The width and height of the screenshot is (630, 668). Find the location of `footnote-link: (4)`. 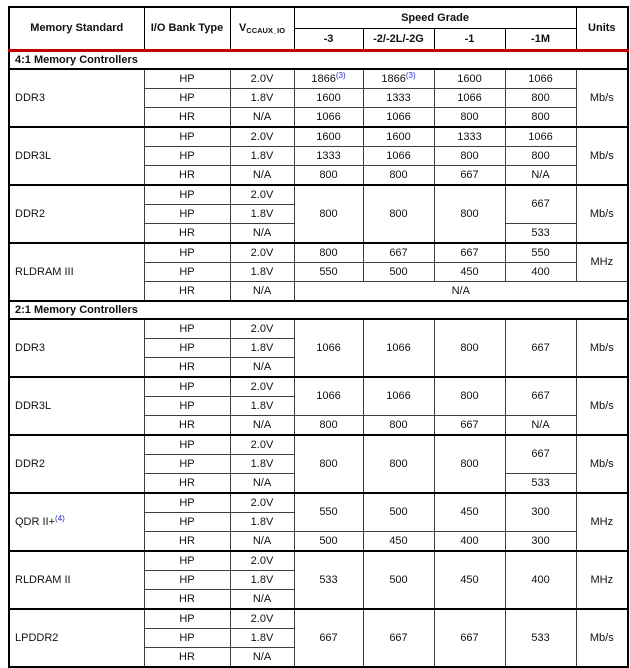

footnote-link: (4) is located at coordinates (60, 518).